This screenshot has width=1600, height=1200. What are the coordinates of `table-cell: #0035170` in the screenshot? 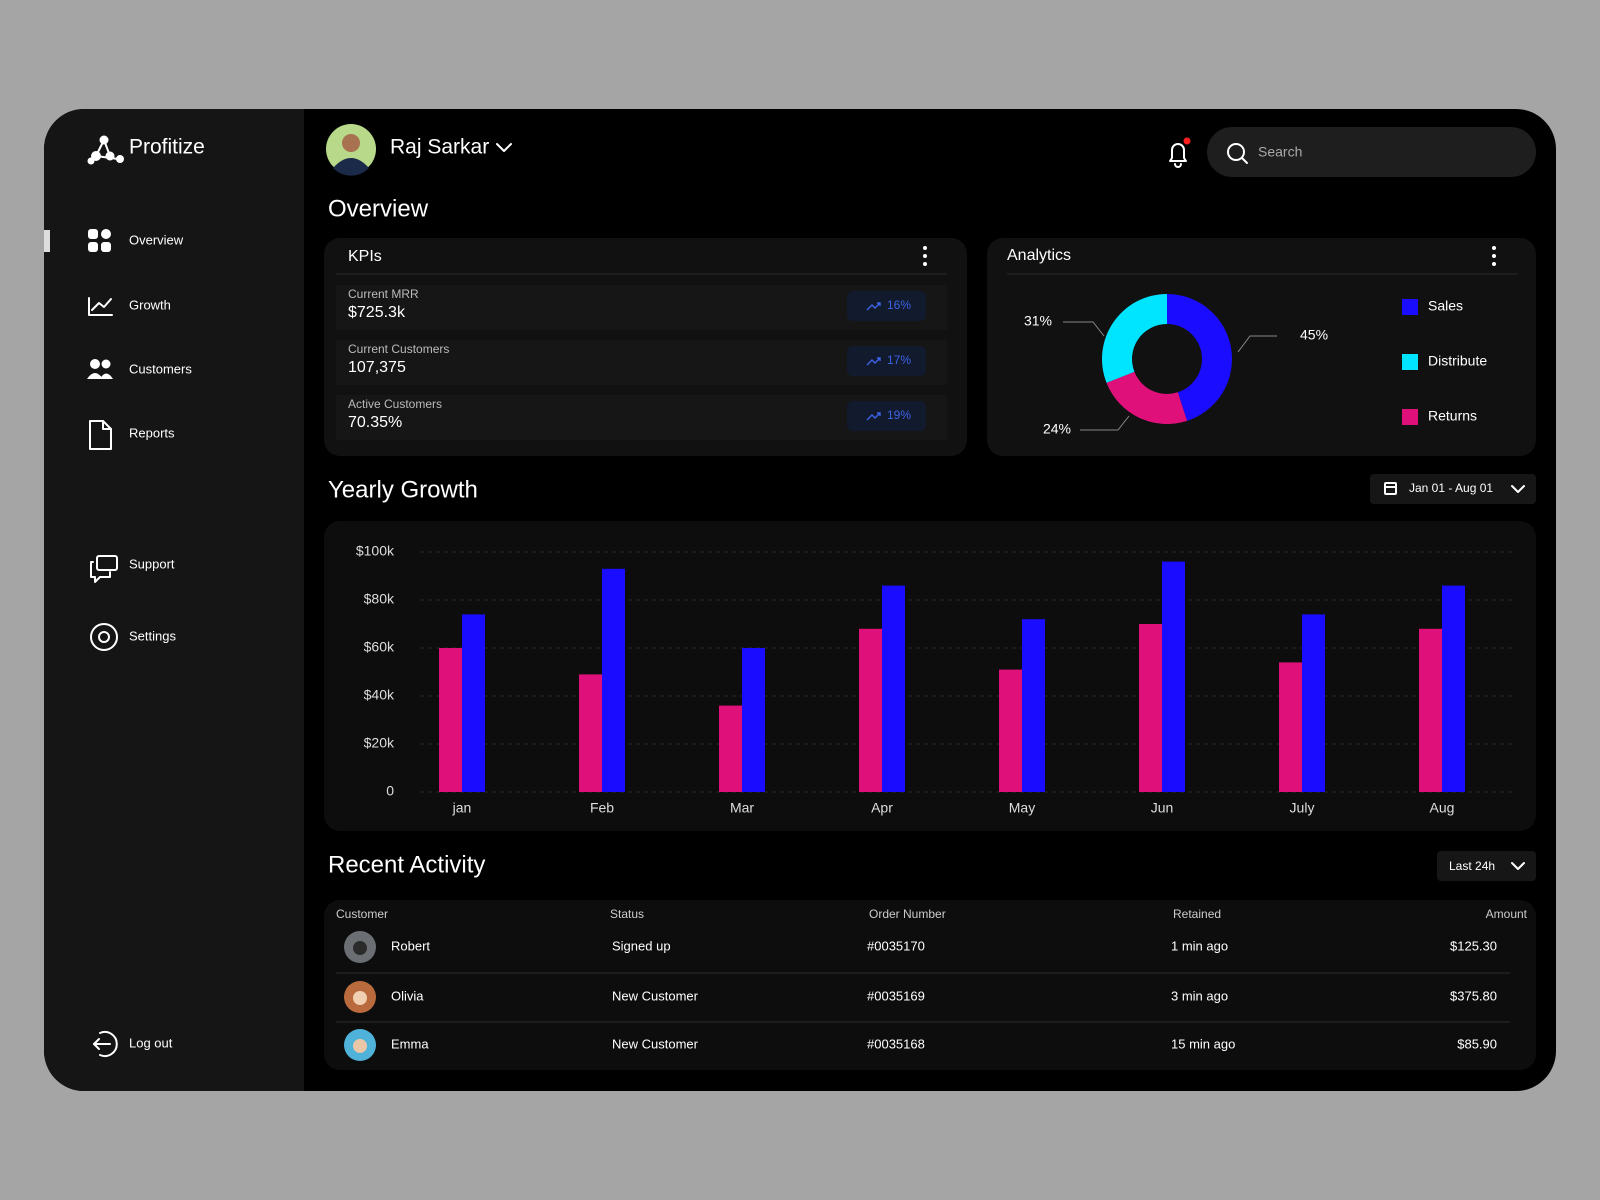 It's located at (896, 945).